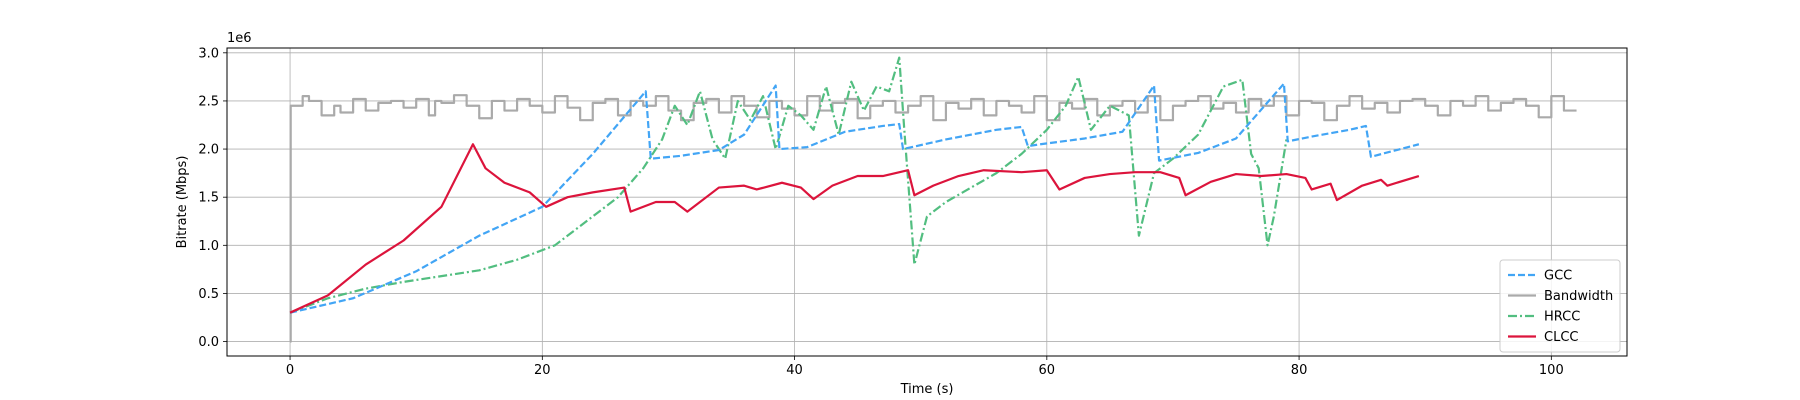 This screenshot has height=400, width=1800. I want to click on x-tick-label: 80, so click(1299, 370).